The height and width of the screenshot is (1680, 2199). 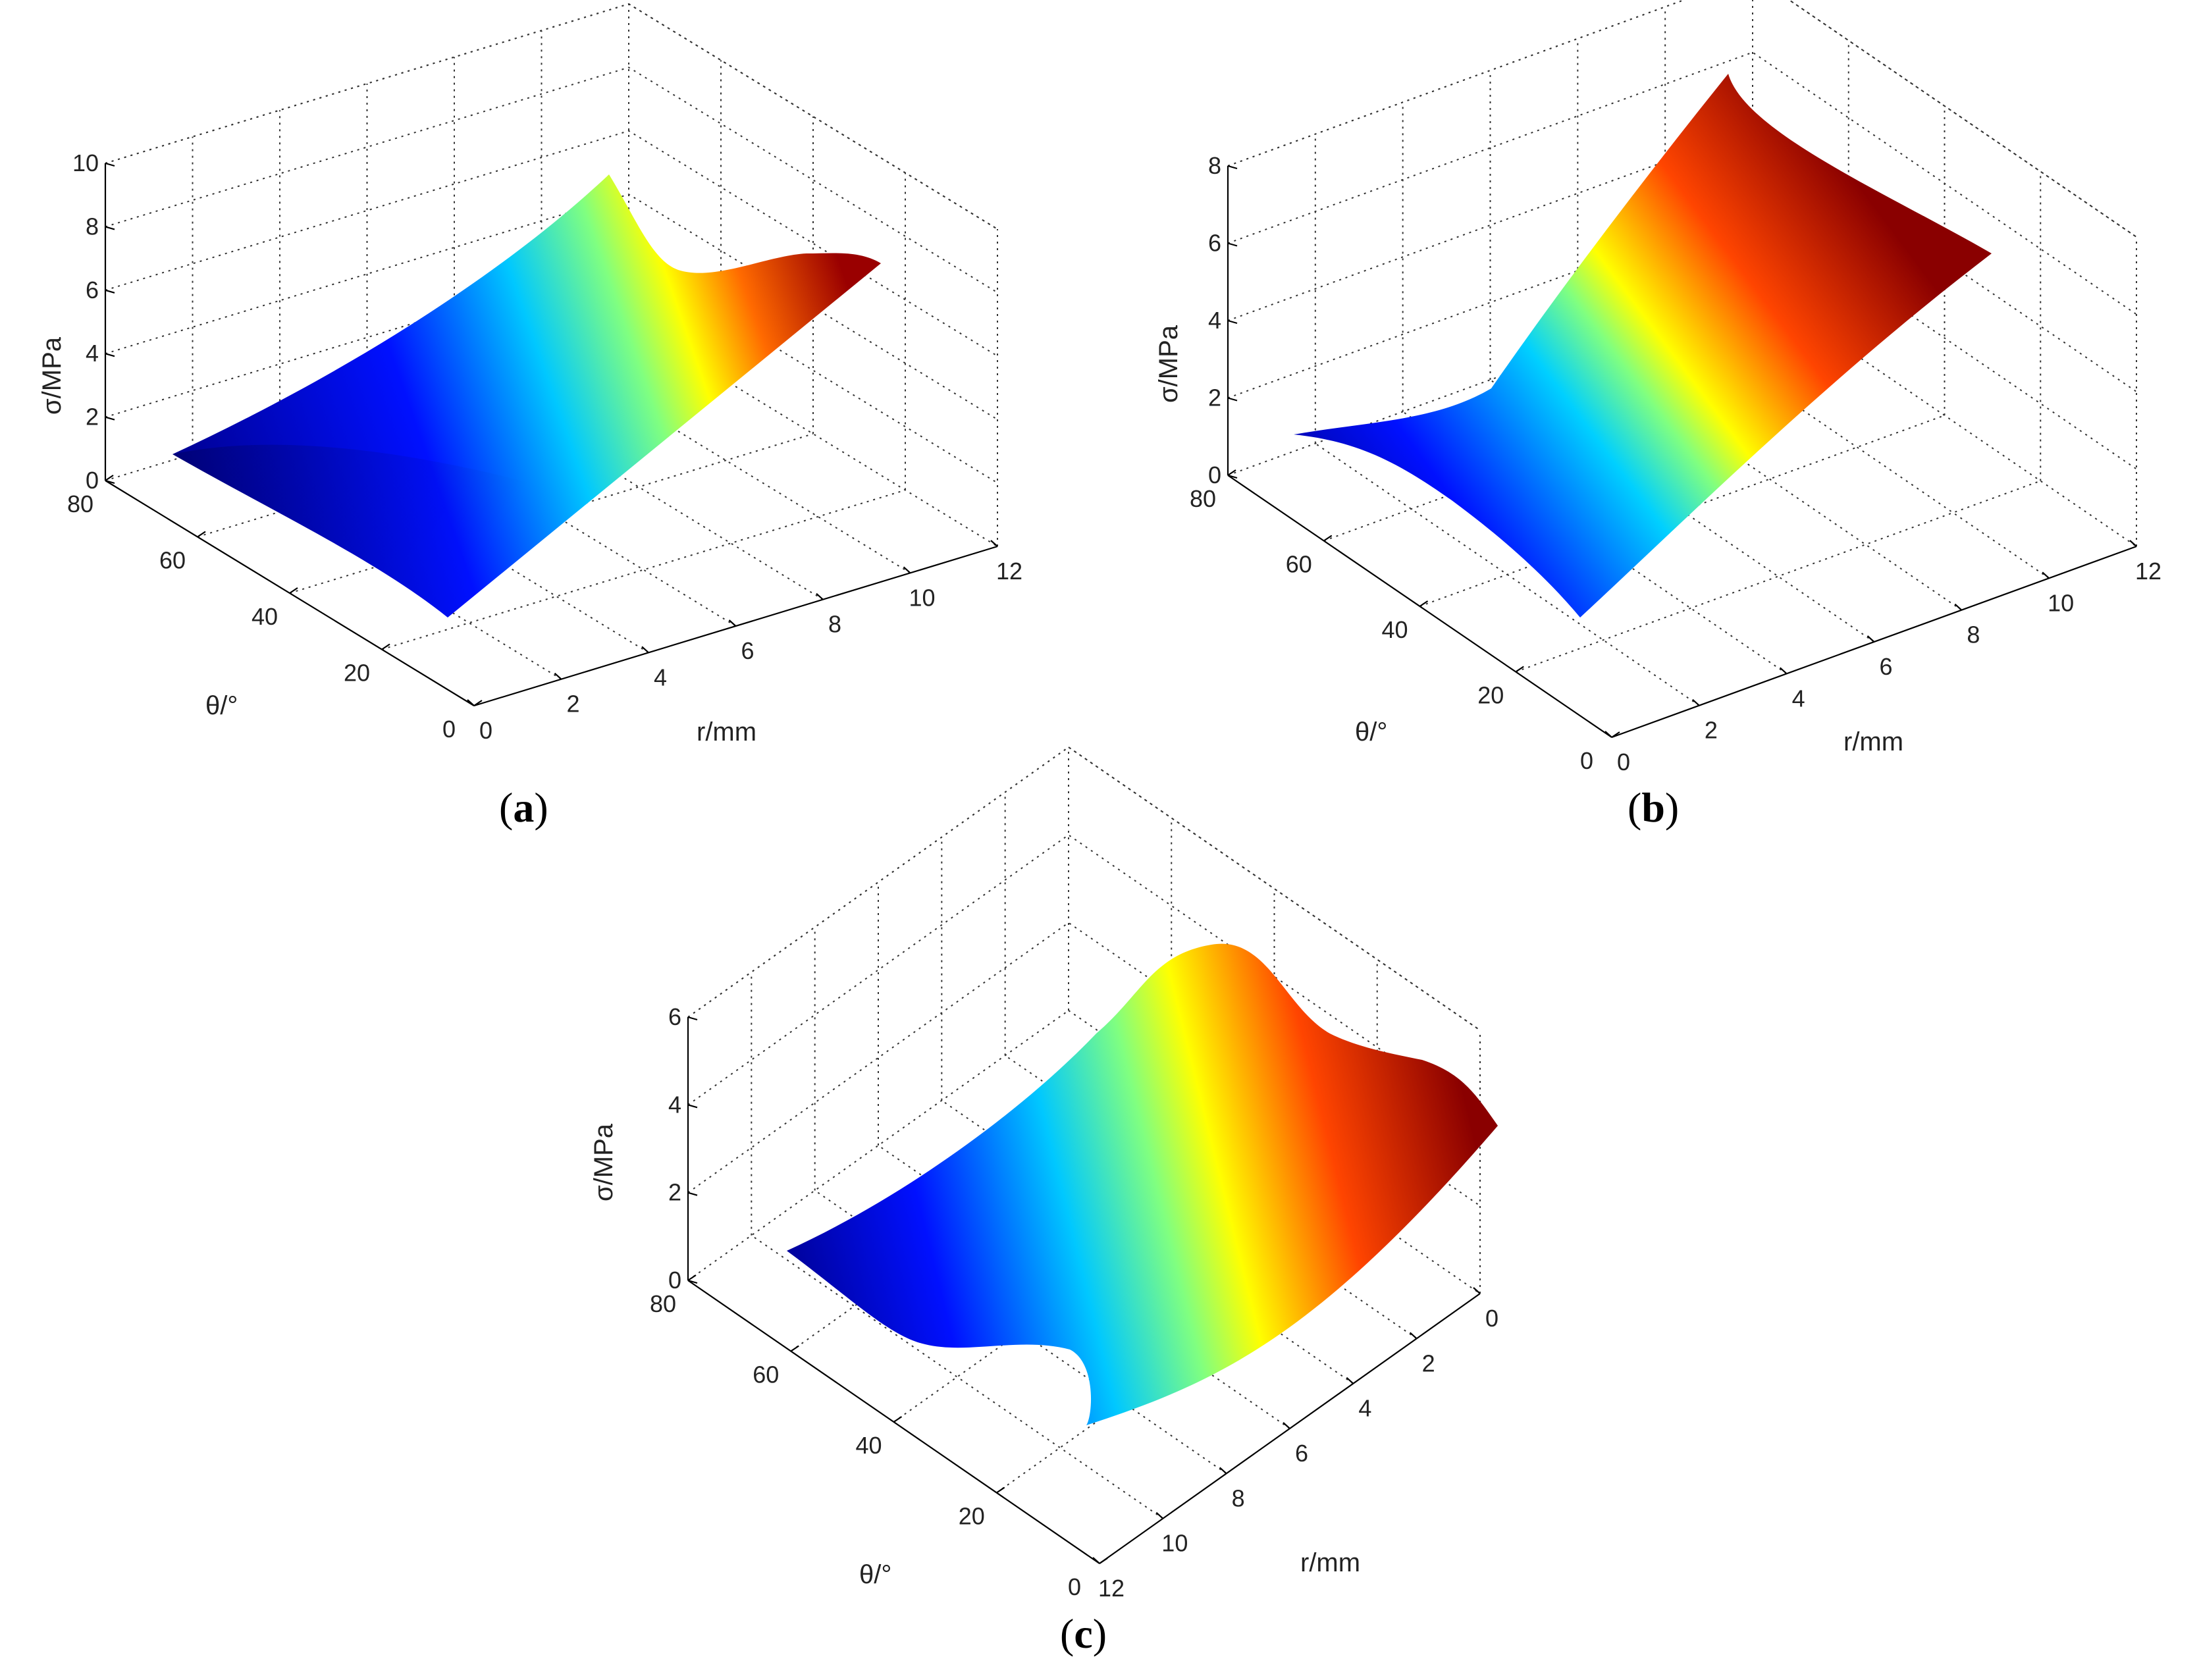 I want to click on surface-shade-a, so click(x=383, y=530).